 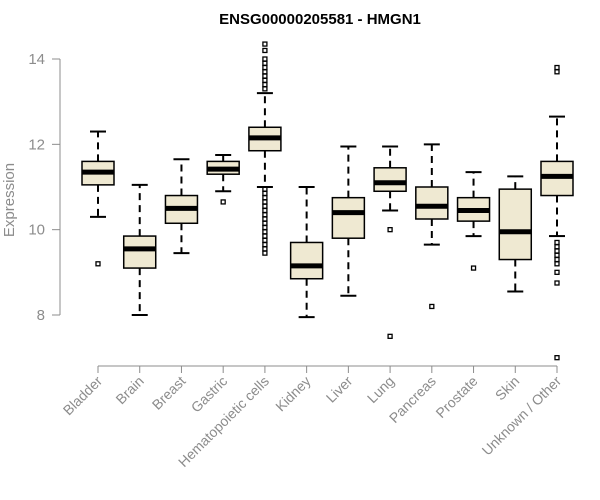 What do you see at coordinates (36, 144) in the screenshot?
I see `y-tick-label: 12` at bounding box center [36, 144].